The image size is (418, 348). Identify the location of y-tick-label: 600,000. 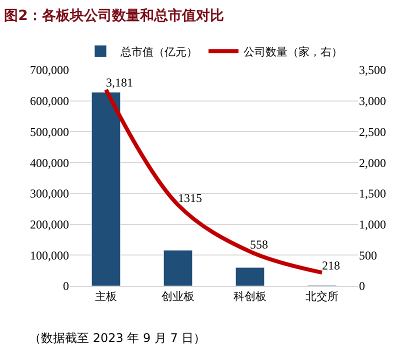
(49, 101).